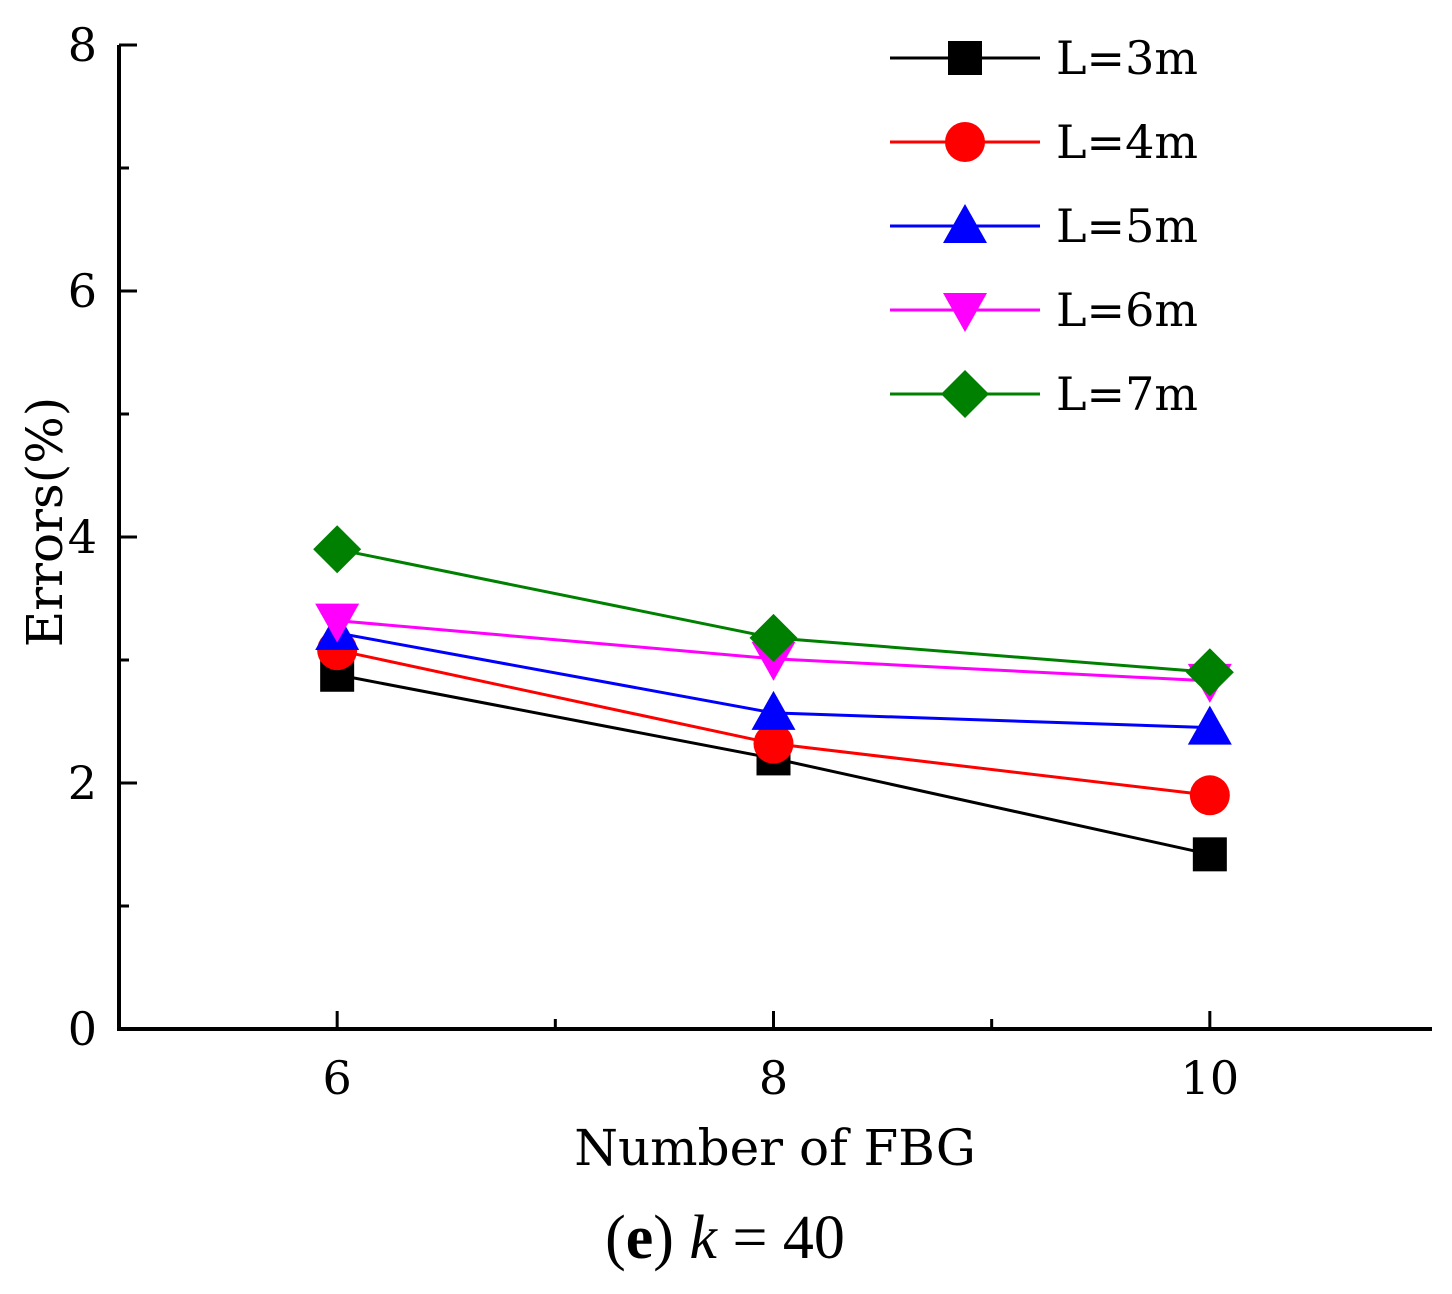  I want to click on legend-item: L=5m, so click(1044, 226).